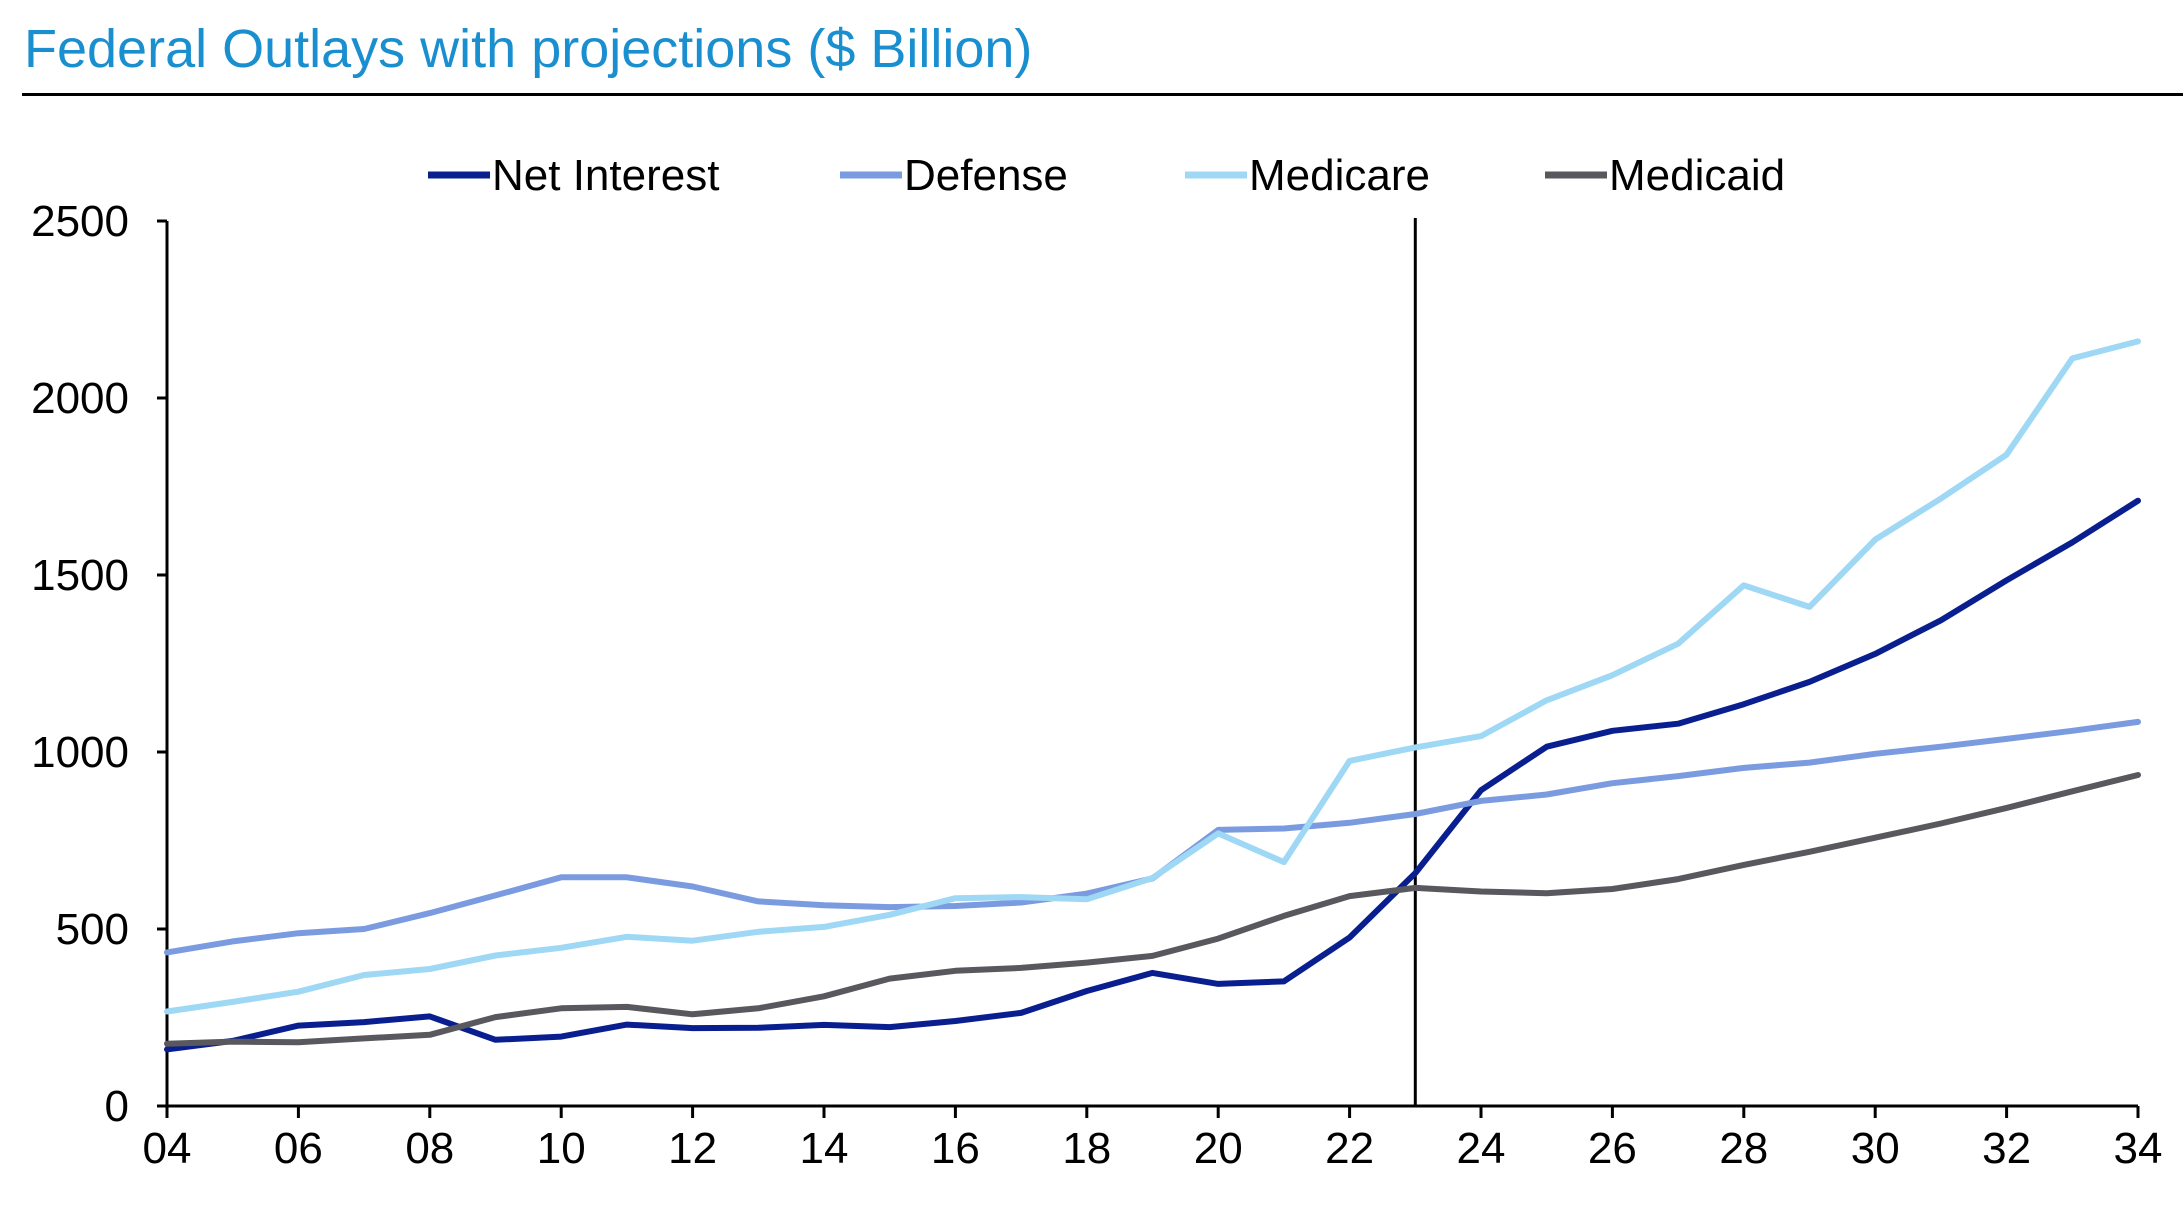 The image size is (2183, 1211). What do you see at coordinates (1339, 175) in the screenshot?
I see `legend-label: Medicare` at bounding box center [1339, 175].